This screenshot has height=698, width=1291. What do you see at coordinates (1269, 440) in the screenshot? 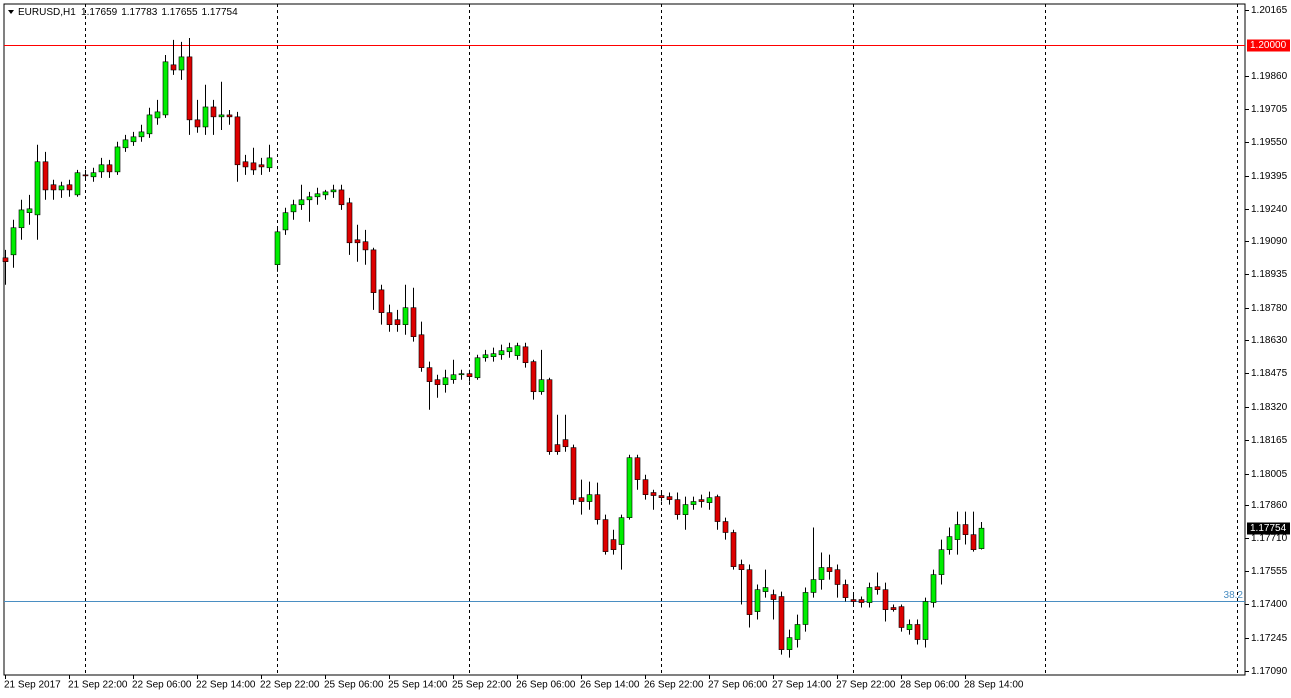
I see `y-tick-label: 1.18165` at bounding box center [1269, 440].